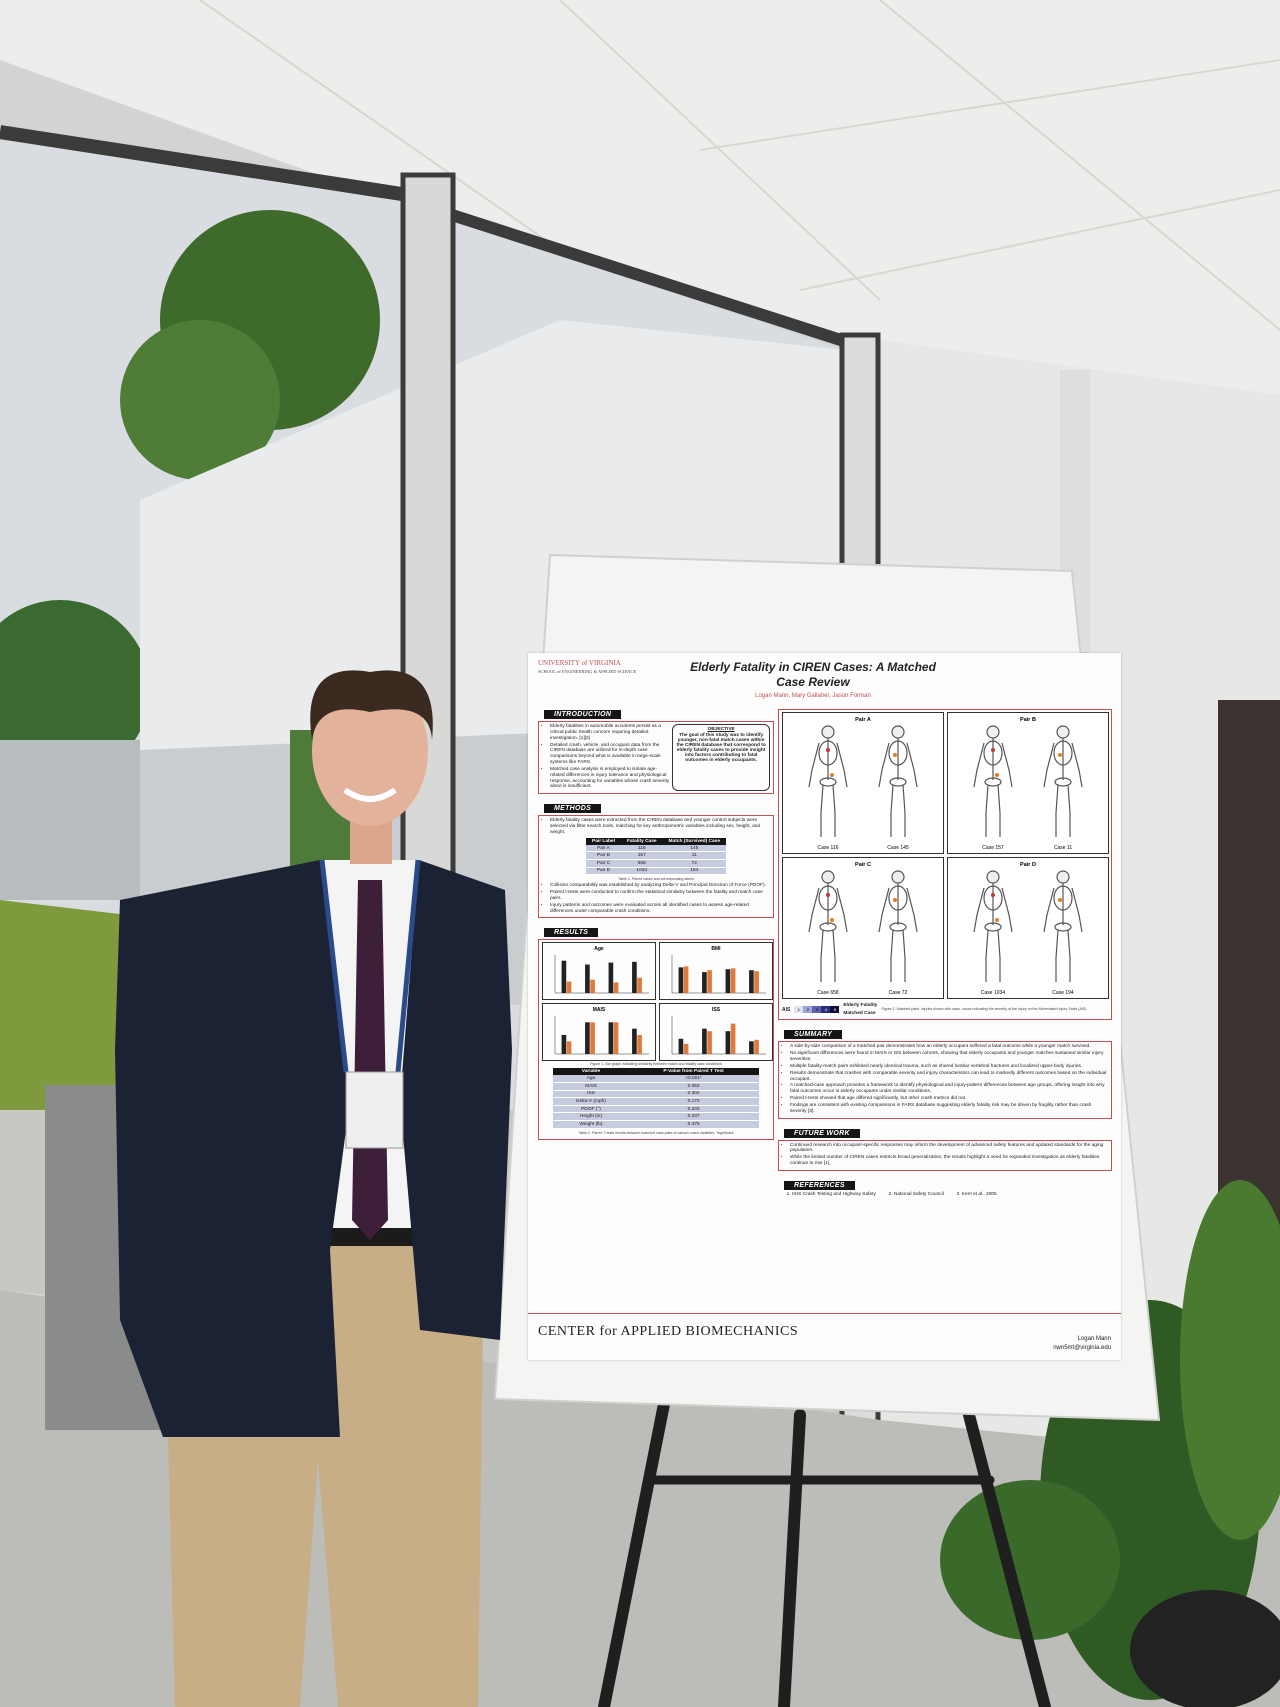  Describe the element at coordinates (716, 1010) in the screenshot. I see `chart-title: ISS` at that location.